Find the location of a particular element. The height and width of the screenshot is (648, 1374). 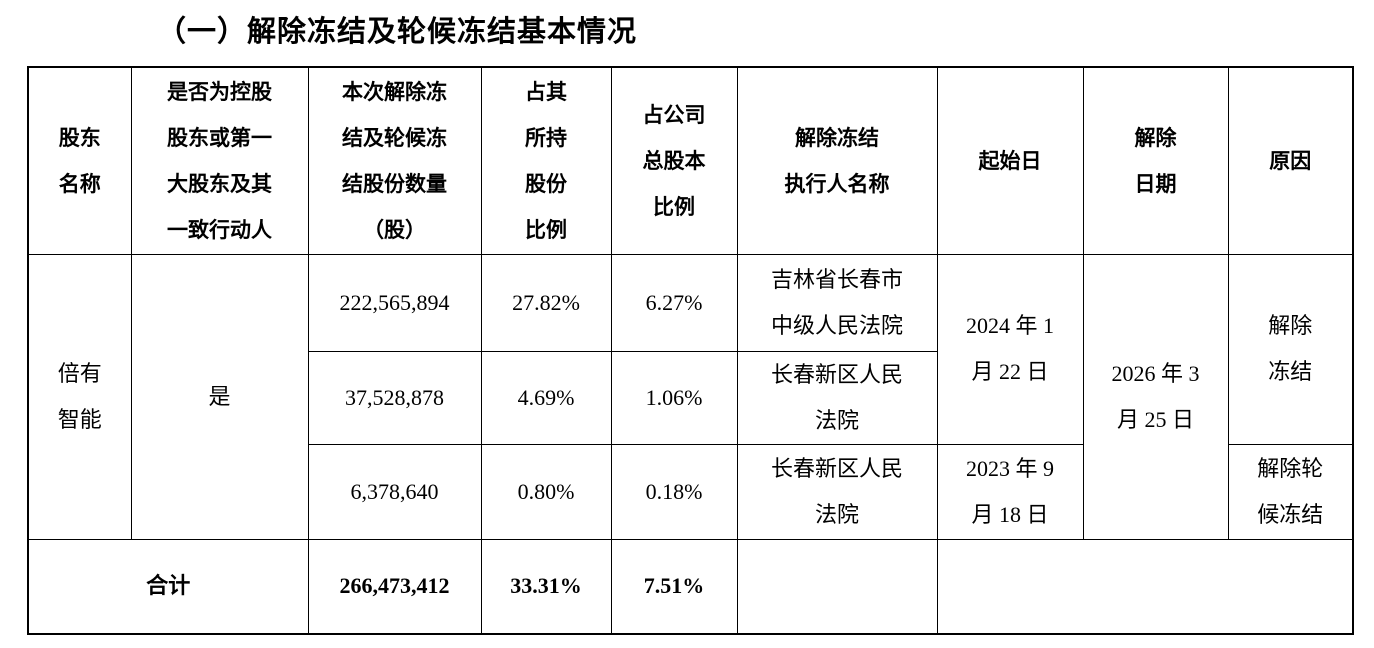

cell-reason-3: 解除轮 候冻结 is located at coordinates (1290, 491).